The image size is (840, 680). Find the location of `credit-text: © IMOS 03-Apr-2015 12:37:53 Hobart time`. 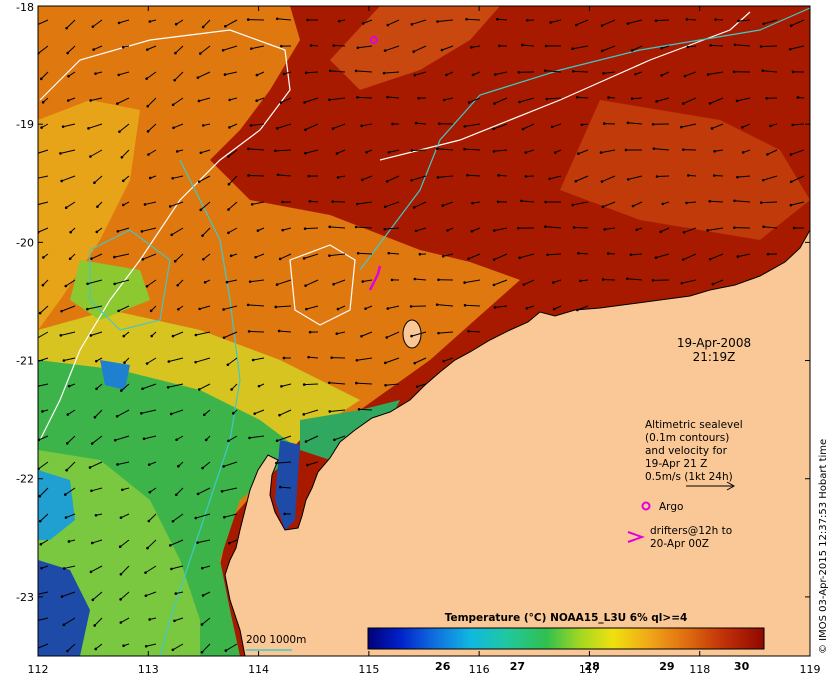

credit-text: © IMOS 03-Apr-2015 12:37:53 Hobart time is located at coordinates (823, 546).